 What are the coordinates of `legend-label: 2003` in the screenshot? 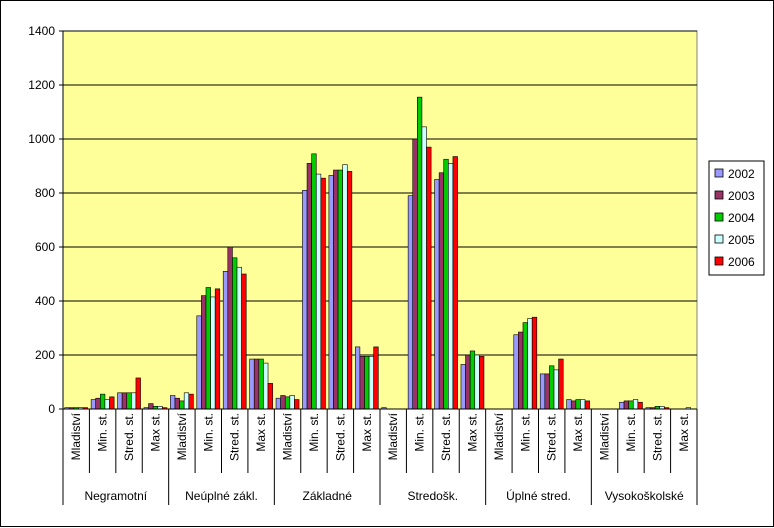 It's located at (741, 196).